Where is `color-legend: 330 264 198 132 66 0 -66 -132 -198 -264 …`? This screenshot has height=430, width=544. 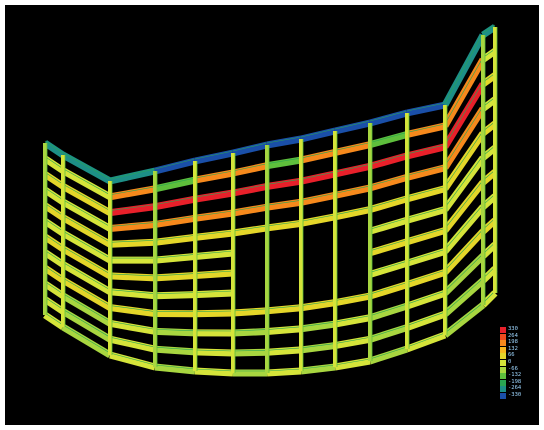
color-legend: 330 264 198 132 66 0 -66 -132 -198 -264 … is located at coordinates (515, 363).